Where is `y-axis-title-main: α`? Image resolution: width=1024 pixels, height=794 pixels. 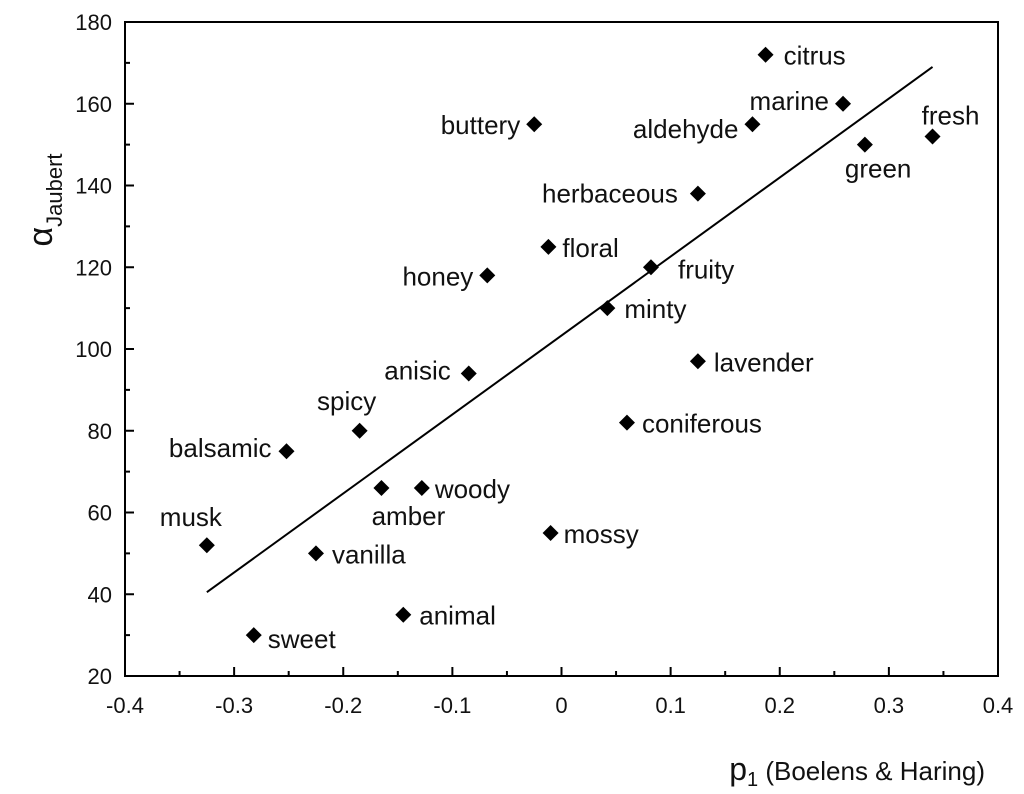
y-axis-title-main: α is located at coordinates (41, 237).